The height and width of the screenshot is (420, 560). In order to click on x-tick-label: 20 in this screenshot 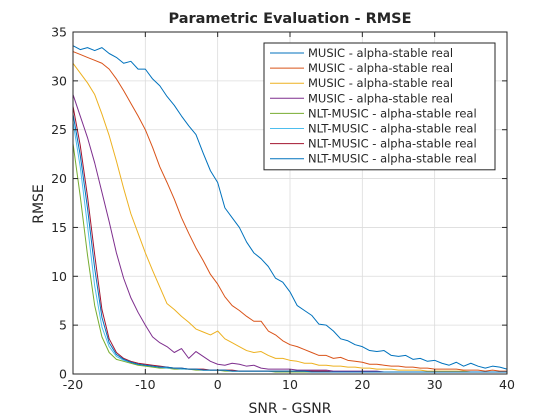, I will do `click(362, 384)`.